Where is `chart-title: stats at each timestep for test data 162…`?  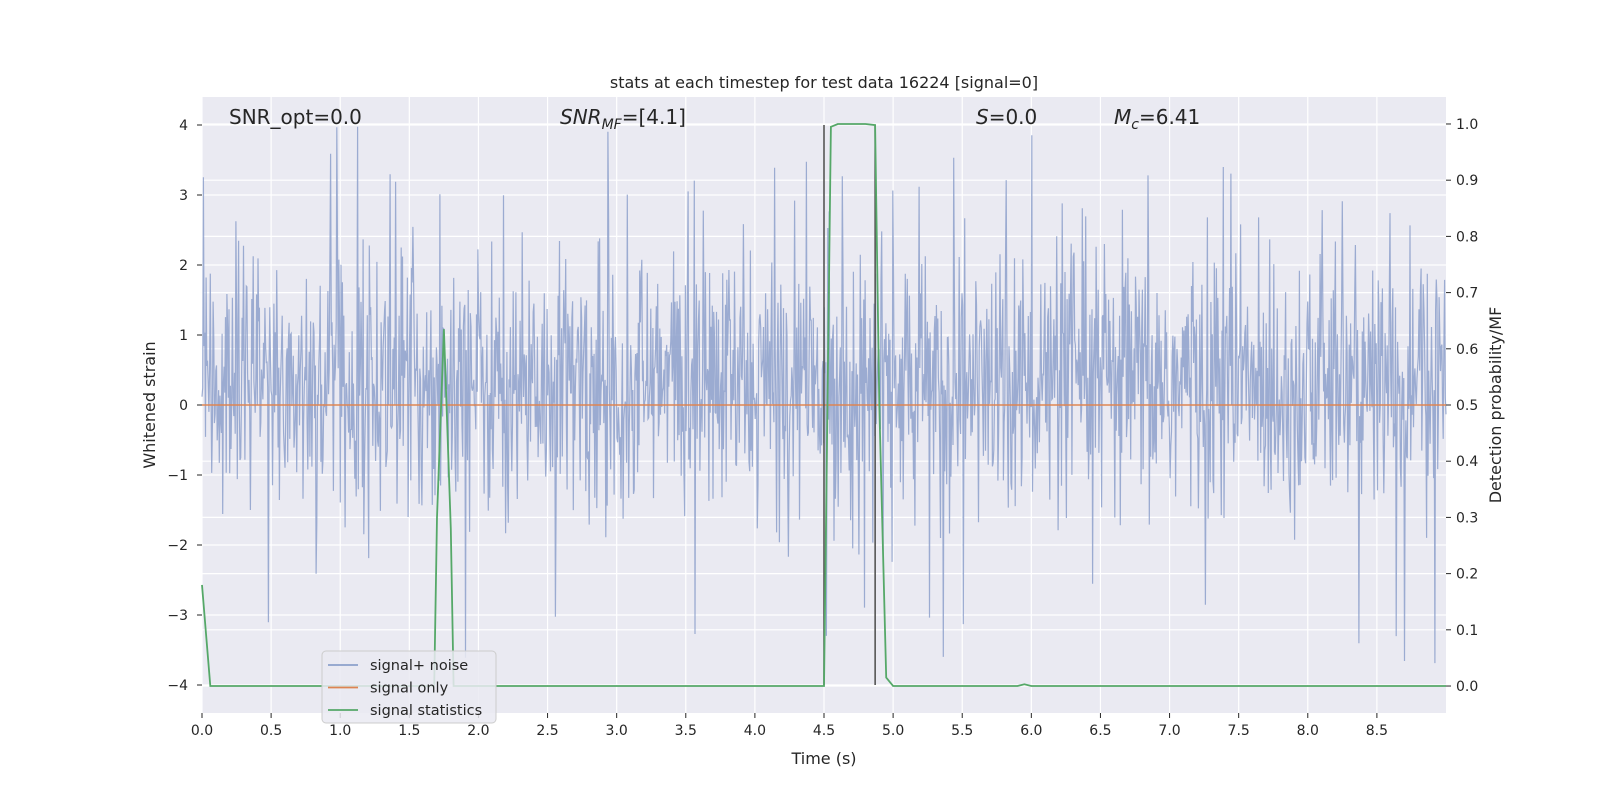
chart-title: stats at each timestep for test data 162… is located at coordinates (824, 82).